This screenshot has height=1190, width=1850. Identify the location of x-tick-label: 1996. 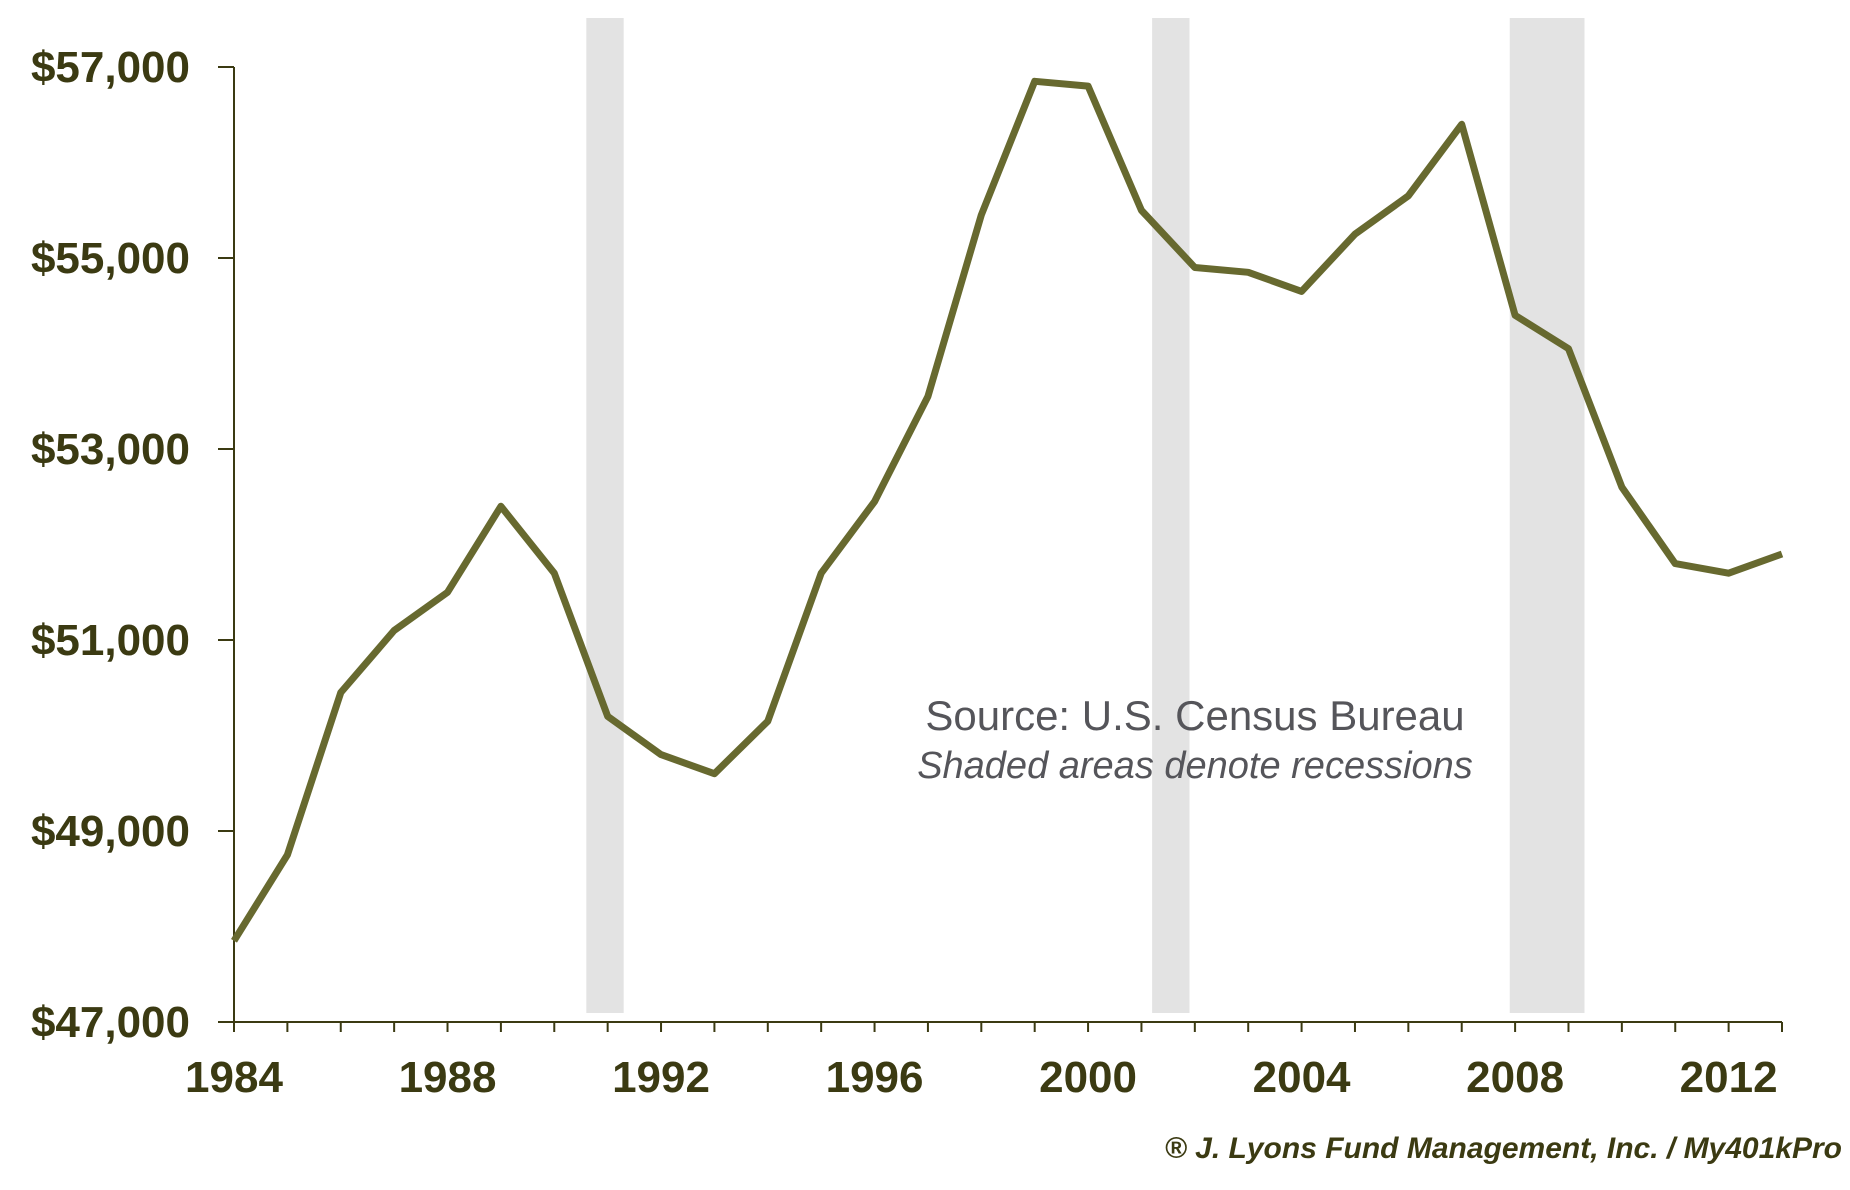
(875, 1077).